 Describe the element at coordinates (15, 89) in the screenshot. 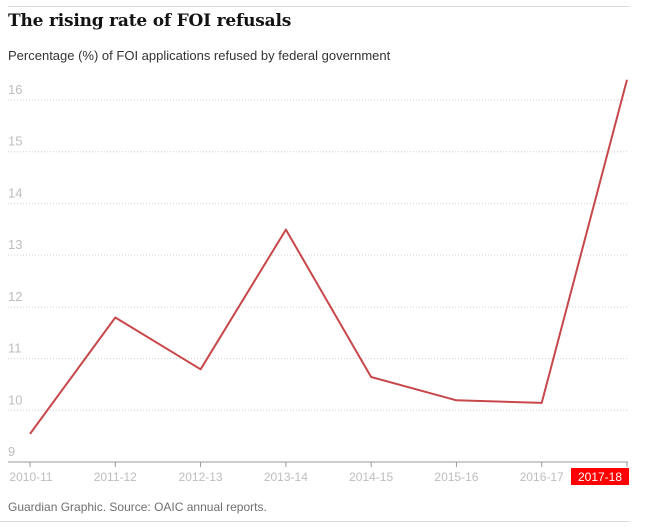

I see `y-tick-label: 16` at that location.